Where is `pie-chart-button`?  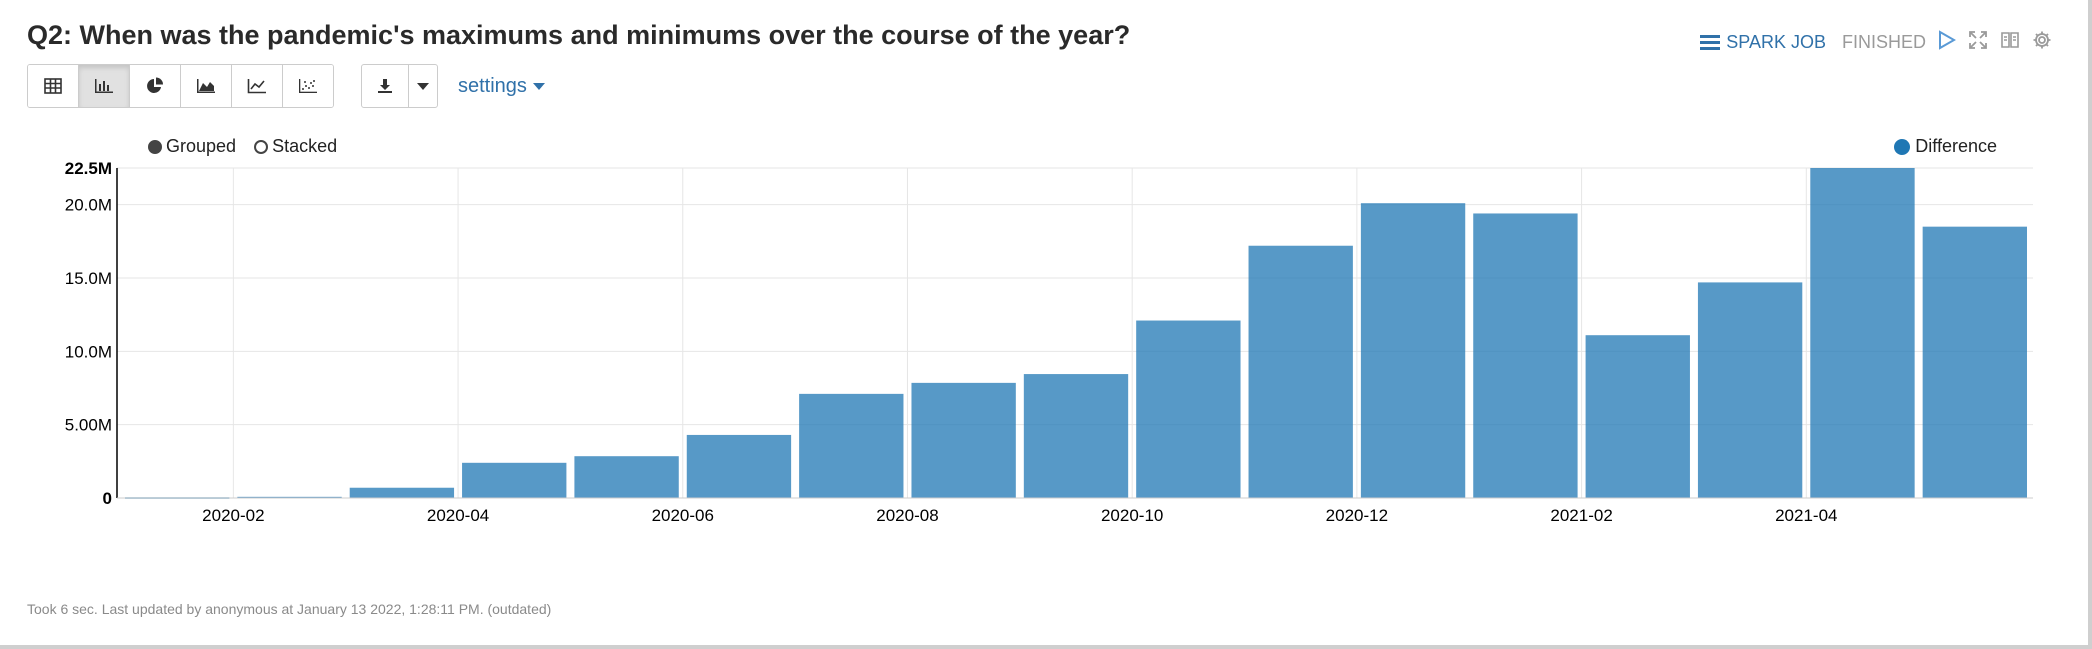
pie-chart-button is located at coordinates (155, 86).